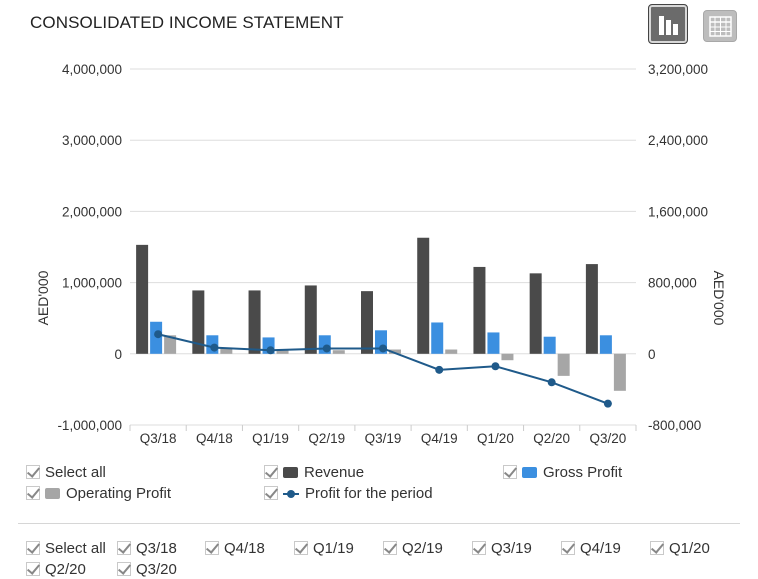 The height and width of the screenshot is (579, 758). What do you see at coordinates (89, 425) in the screenshot?
I see `left-tick-label: -1,000,000` at bounding box center [89, 425].